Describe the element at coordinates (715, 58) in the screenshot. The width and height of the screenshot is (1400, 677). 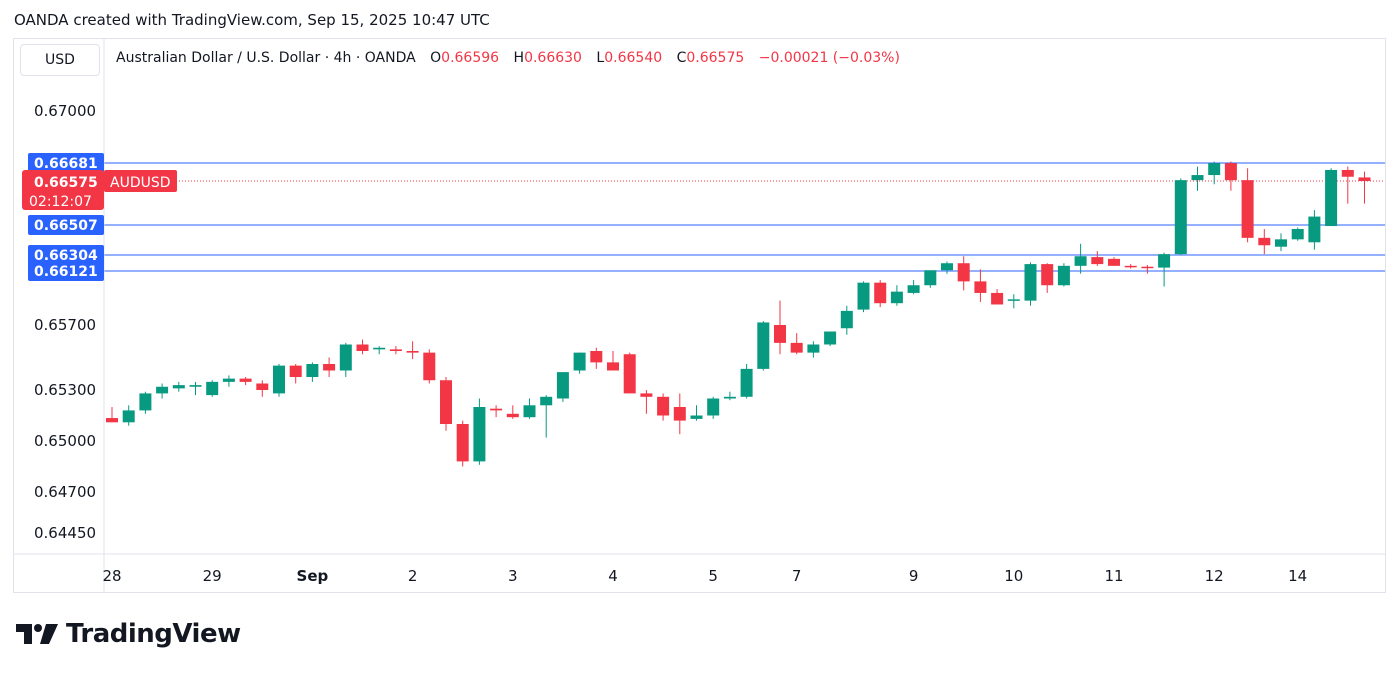
I see `close-value: 0.66575` at that location.